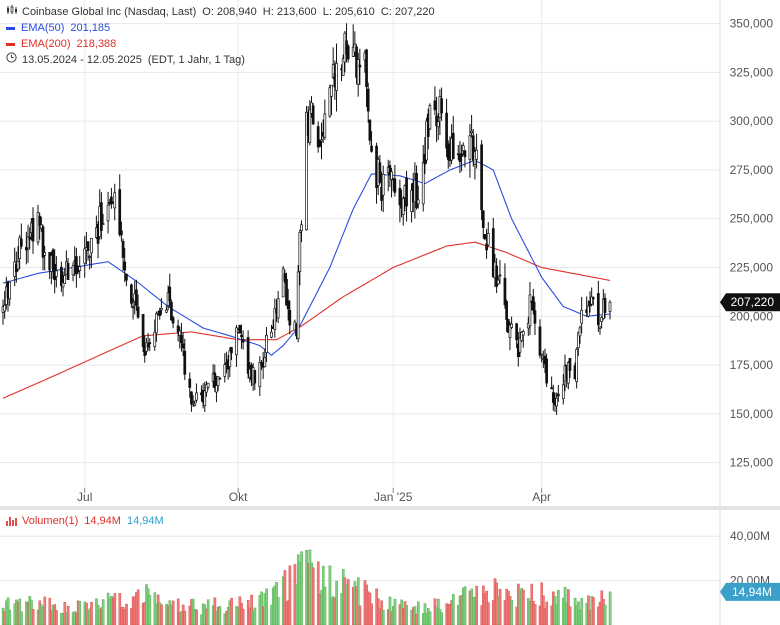 The image size is (780, 625). Describe the element at coordinates (390, 508) in the screenshot. I see `pane-separator` at that location.